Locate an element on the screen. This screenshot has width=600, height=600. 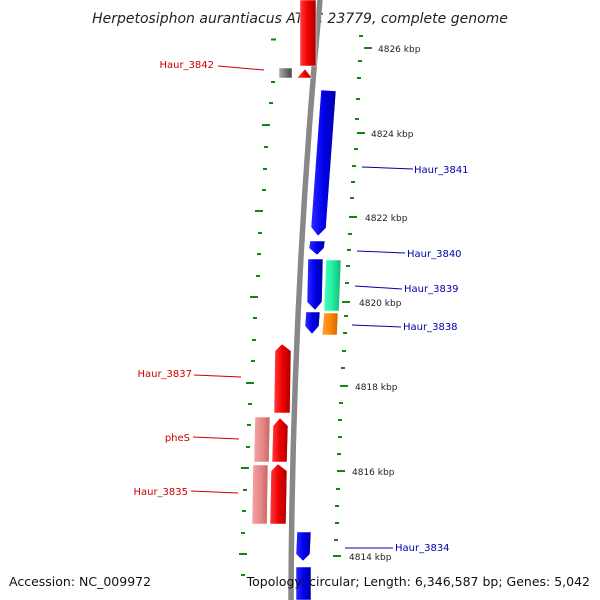
scale-label: 4824 kbp is located at coordinates (392, 135).